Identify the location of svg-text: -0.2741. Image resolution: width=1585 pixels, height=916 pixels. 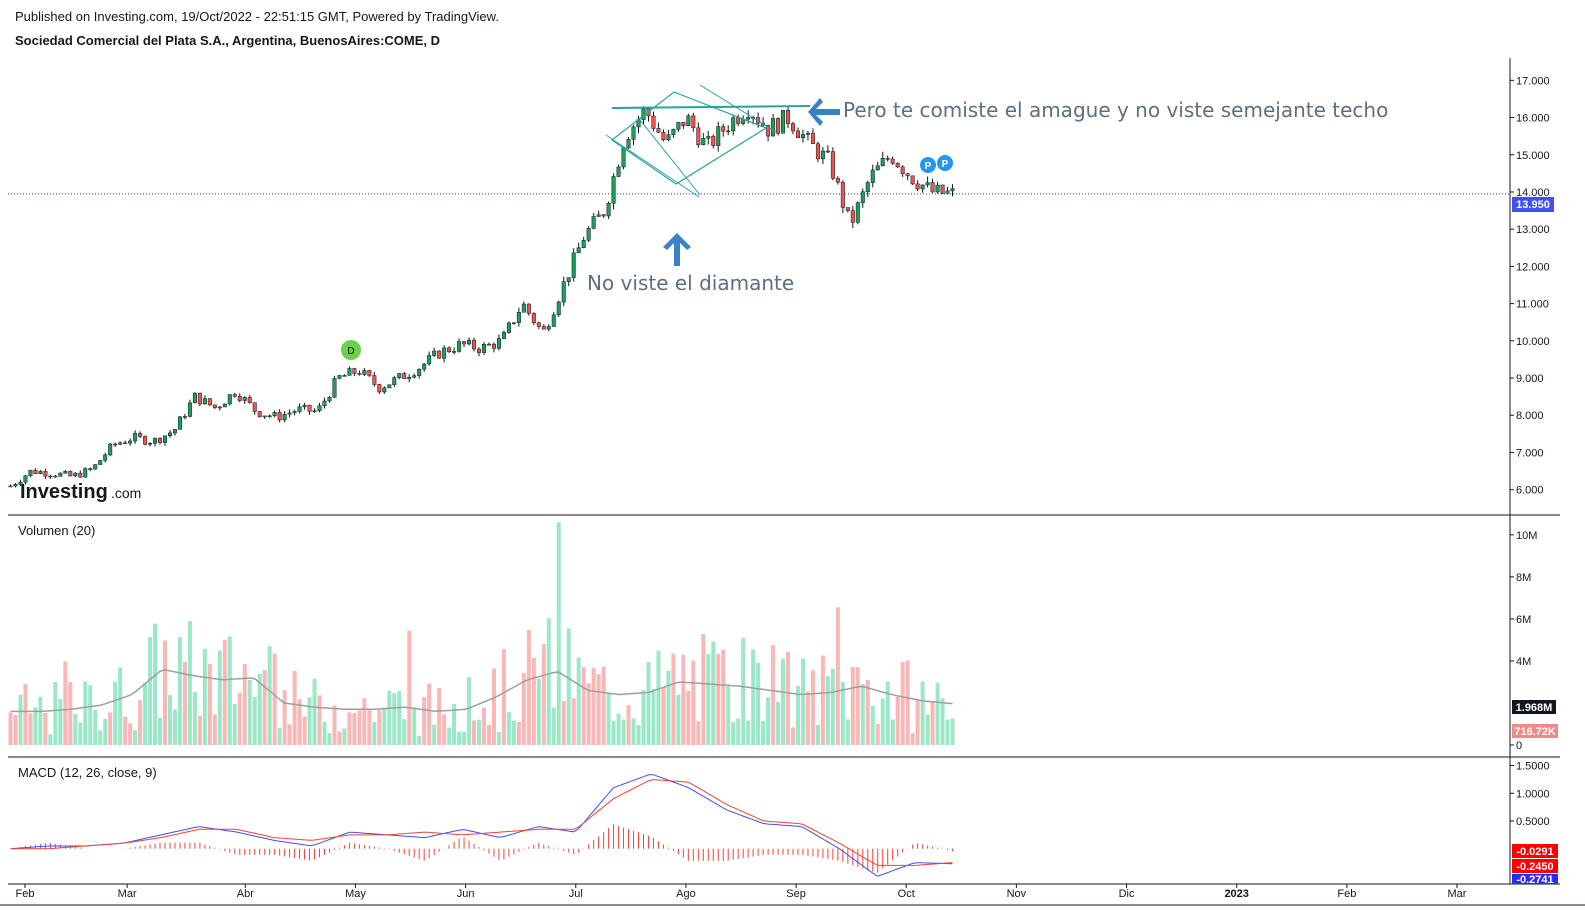
(1534, 880).